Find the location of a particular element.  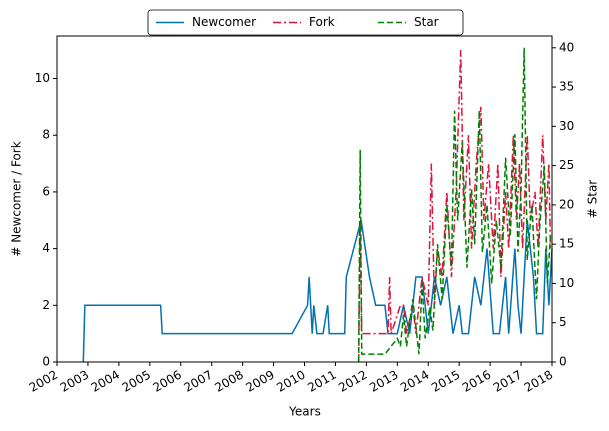

x-tick-label: 2016 is located at coordinates (476, 381).